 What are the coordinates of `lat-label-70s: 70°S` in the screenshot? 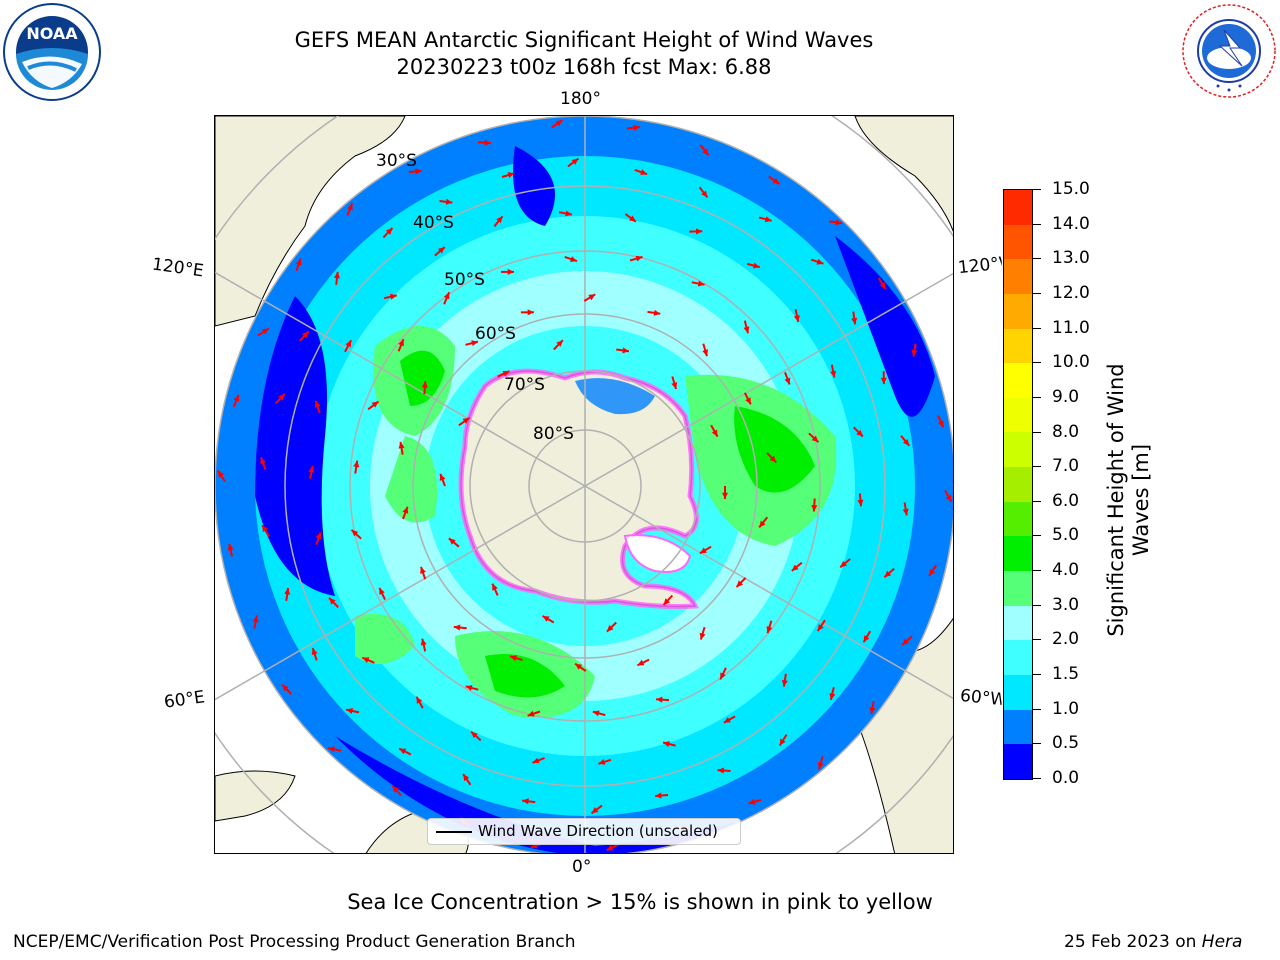 It's located at (524, 385).